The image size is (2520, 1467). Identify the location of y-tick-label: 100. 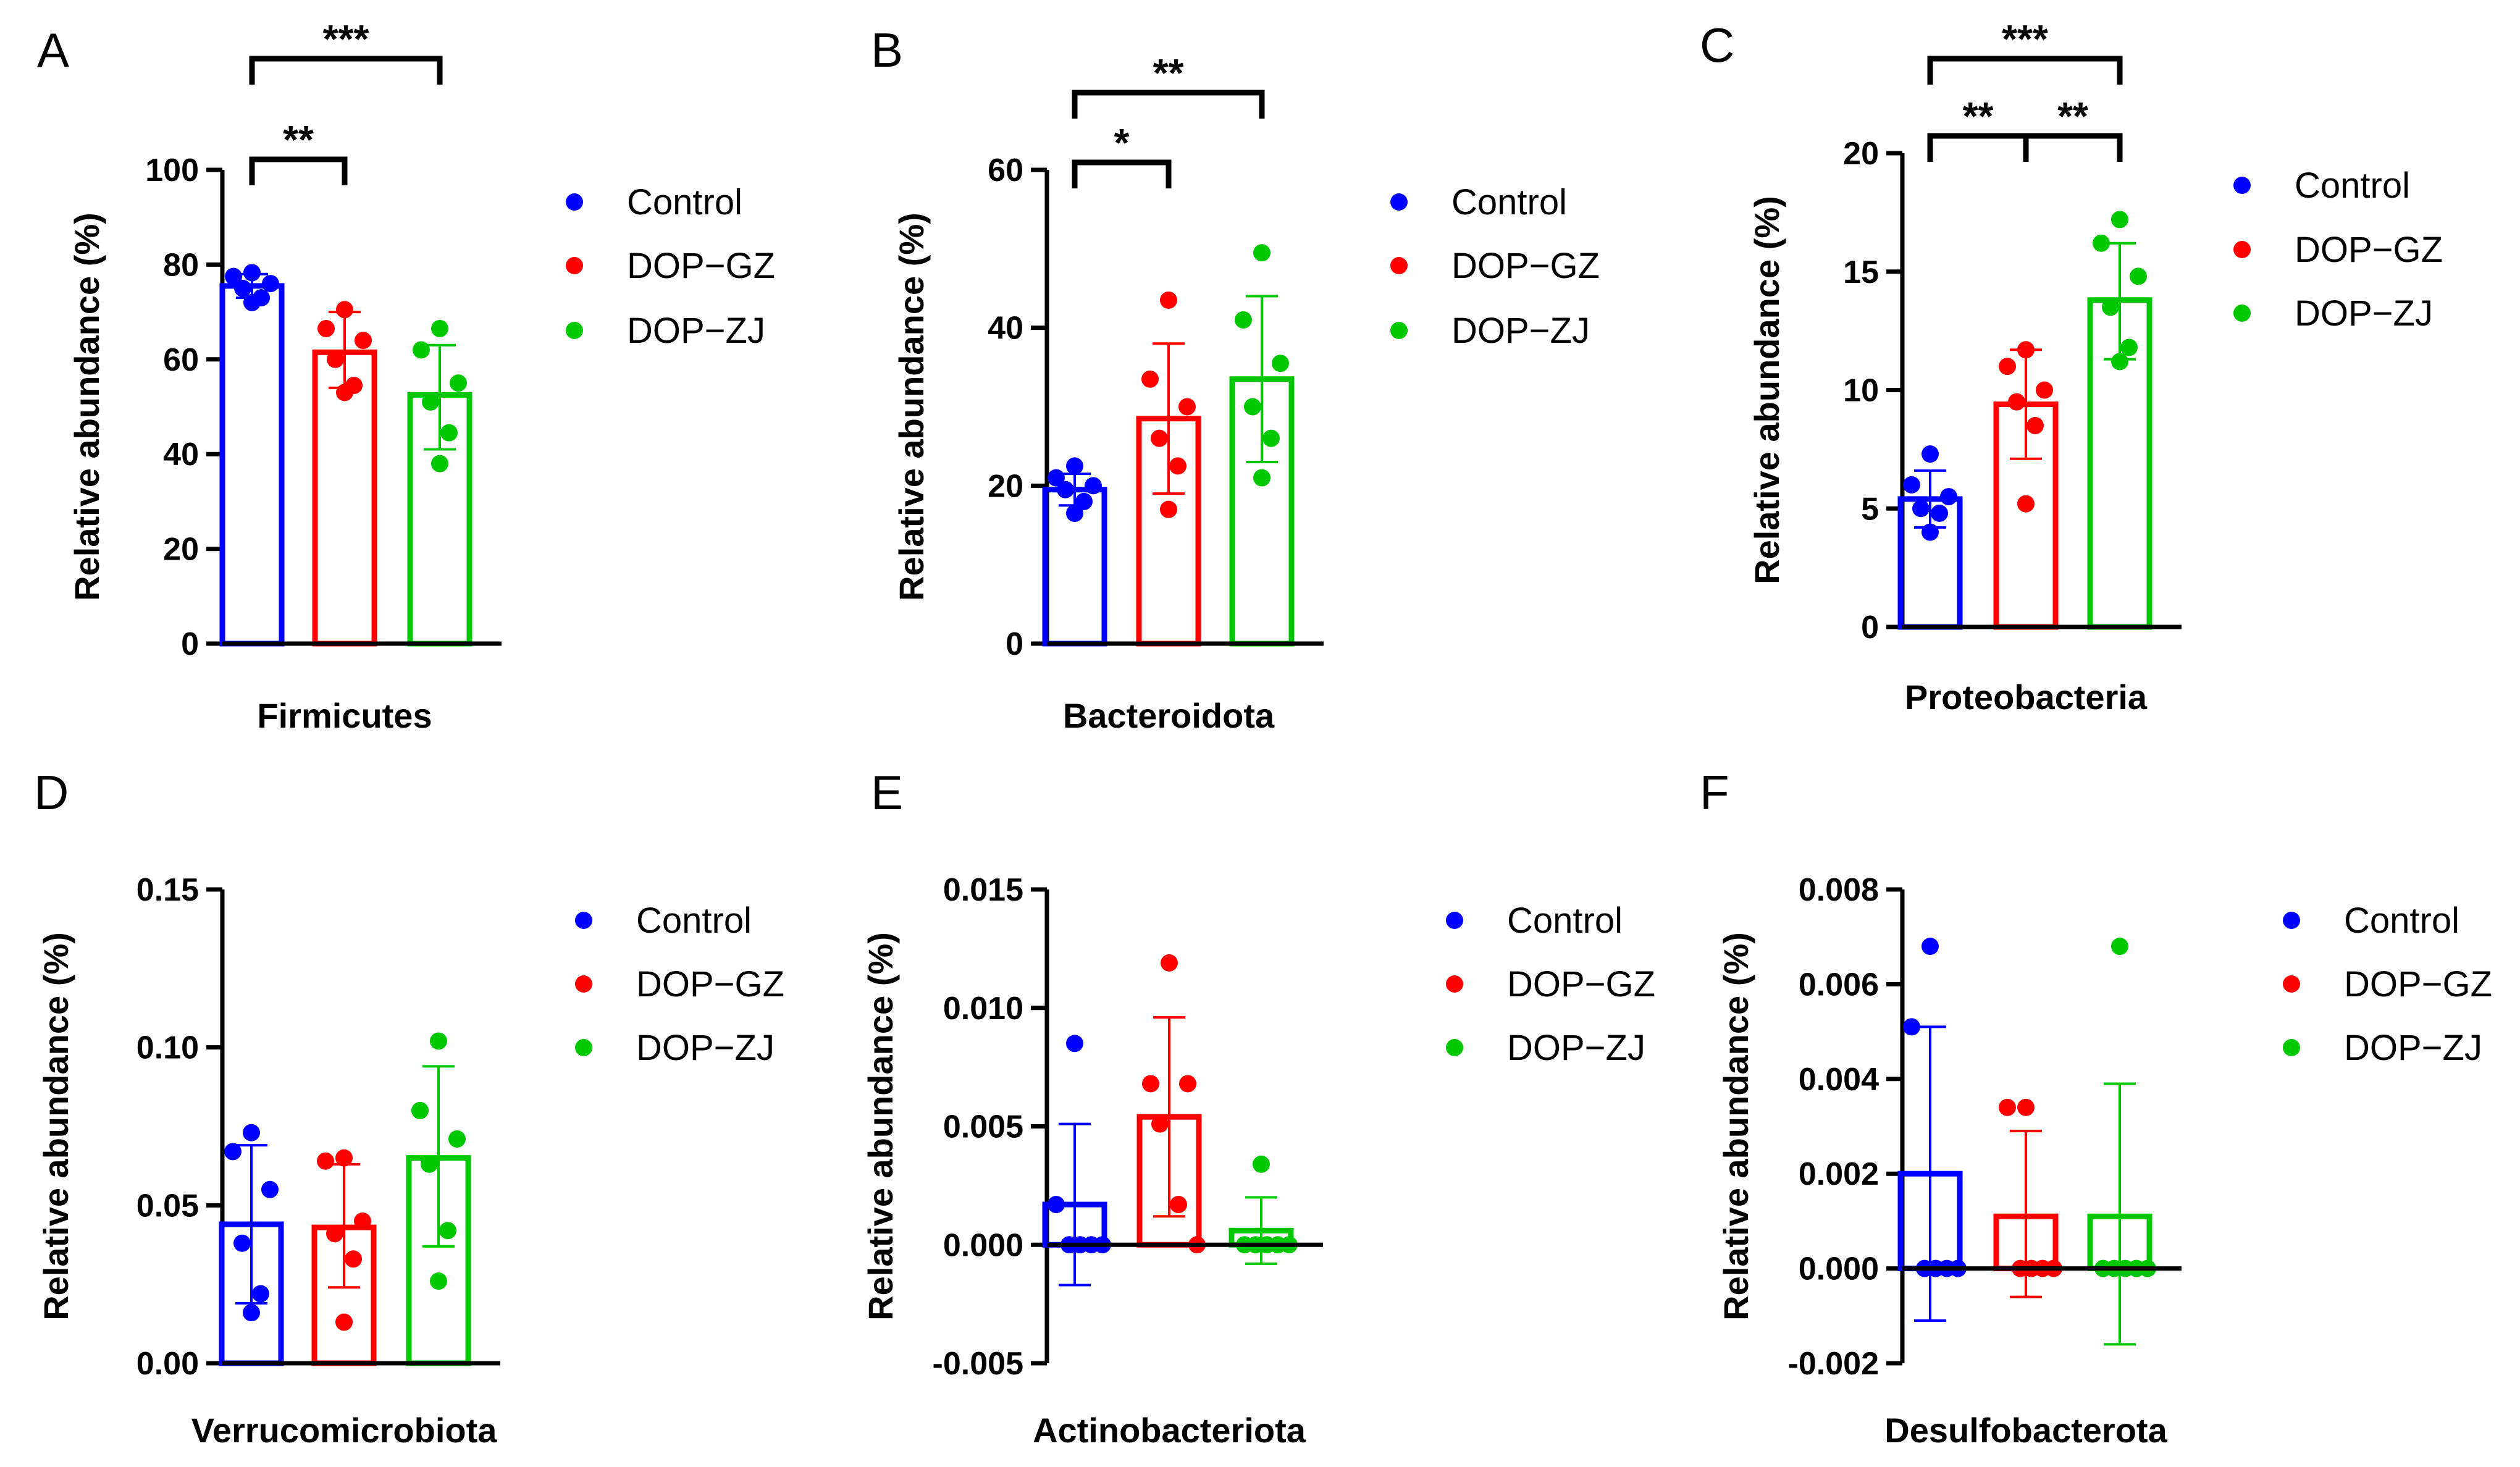
(172, 171).